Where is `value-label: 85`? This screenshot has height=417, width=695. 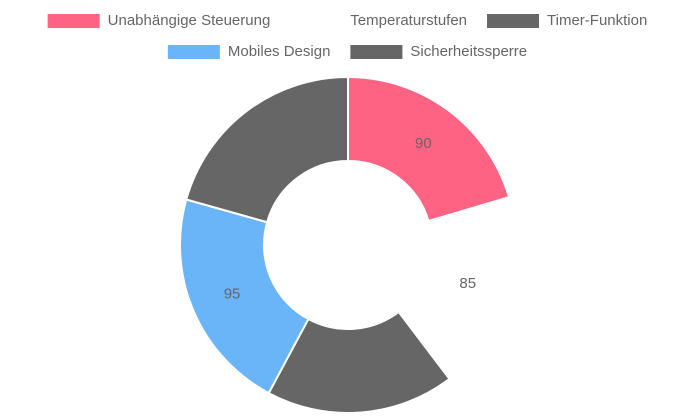 value-label: 85 is located at coordinates (467, 283).